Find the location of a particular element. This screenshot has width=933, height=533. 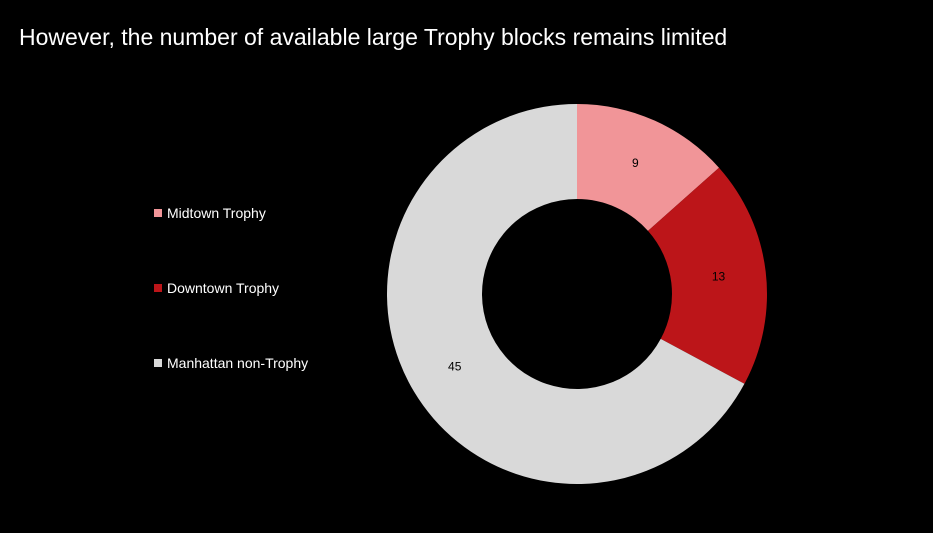

legend-swatch-manhattan-non-trophy is located at coordinates (158, 363).